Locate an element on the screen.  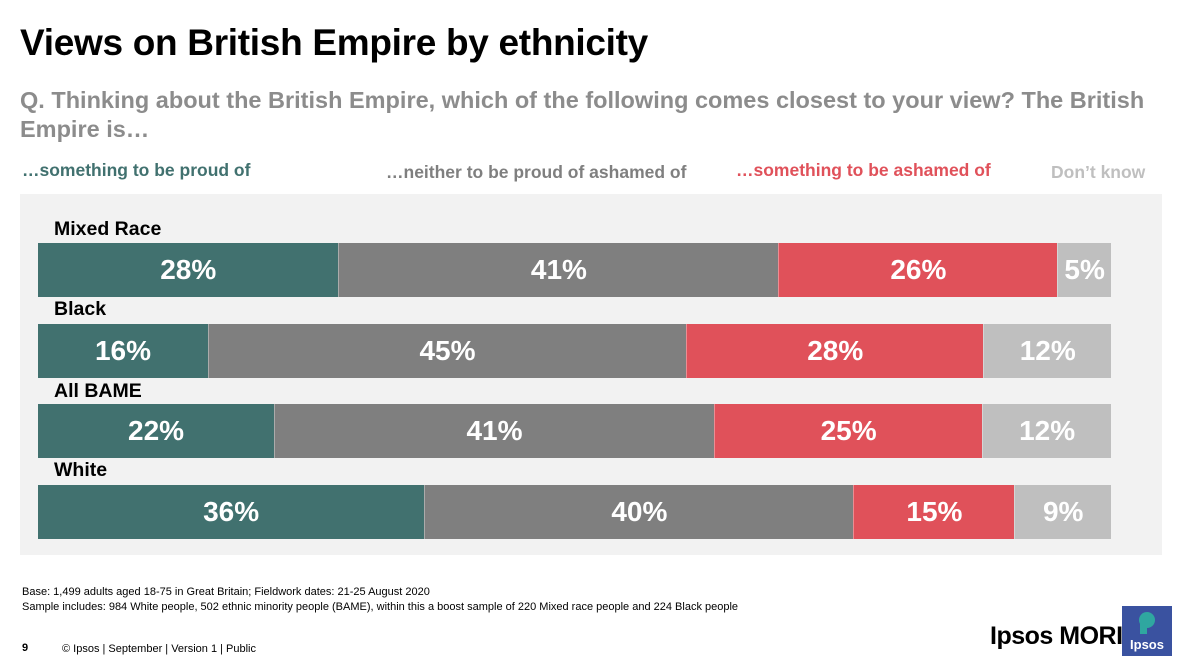
data-label-mixed-race-neither: 41% is located at coordinates (558, 269).